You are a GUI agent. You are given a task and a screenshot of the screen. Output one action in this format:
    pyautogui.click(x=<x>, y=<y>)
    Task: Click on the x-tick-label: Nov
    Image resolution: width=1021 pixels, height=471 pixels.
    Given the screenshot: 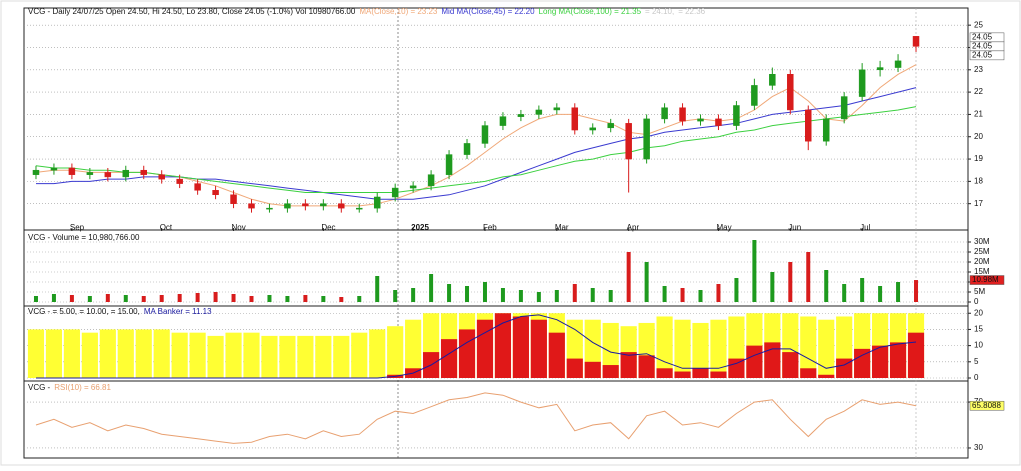 What is the action you would take?
    pyautogui.click(x=239, y=227)
    